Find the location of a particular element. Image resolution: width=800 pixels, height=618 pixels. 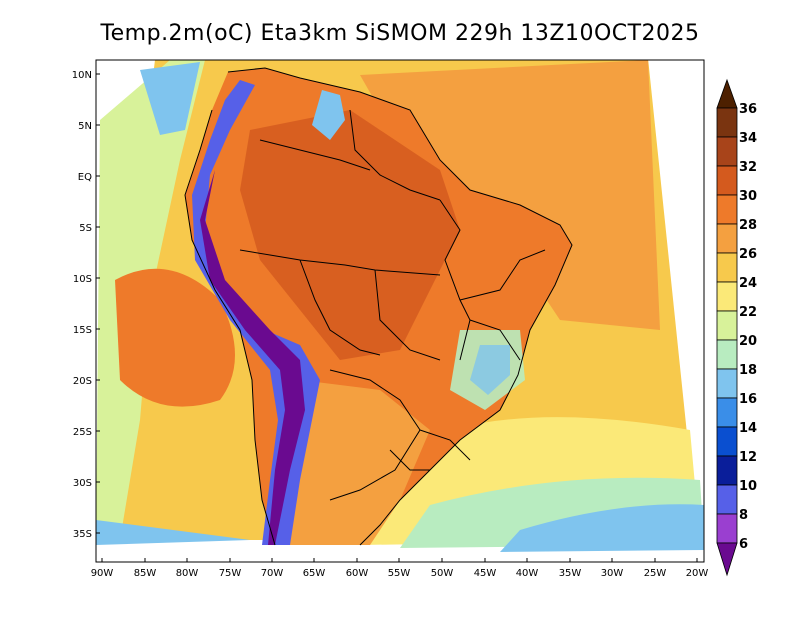

lon-label: 40W is located at coordinates (527, 573).